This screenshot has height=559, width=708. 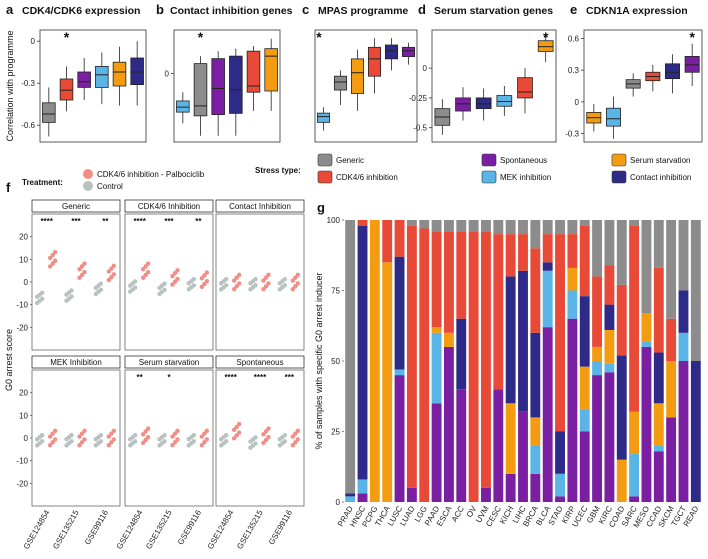 I want to click on y-tick-label: -20, so click(x=22, y=483).